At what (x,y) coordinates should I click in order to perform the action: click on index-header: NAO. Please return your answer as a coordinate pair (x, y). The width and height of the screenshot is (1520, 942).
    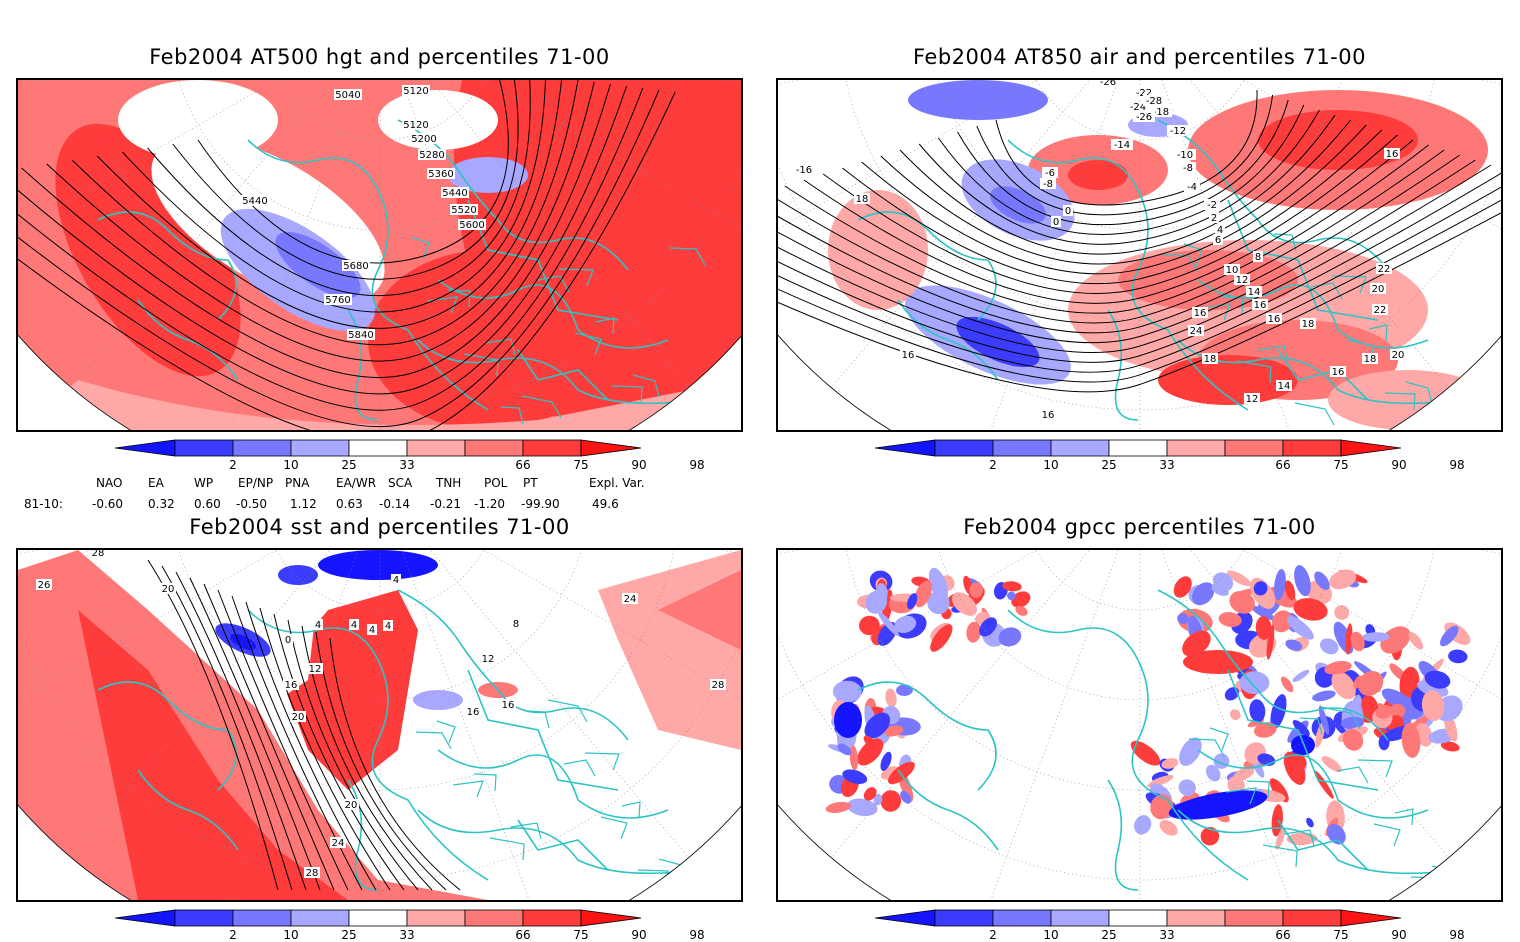
    Looking at the image, I should click on (109, 483).